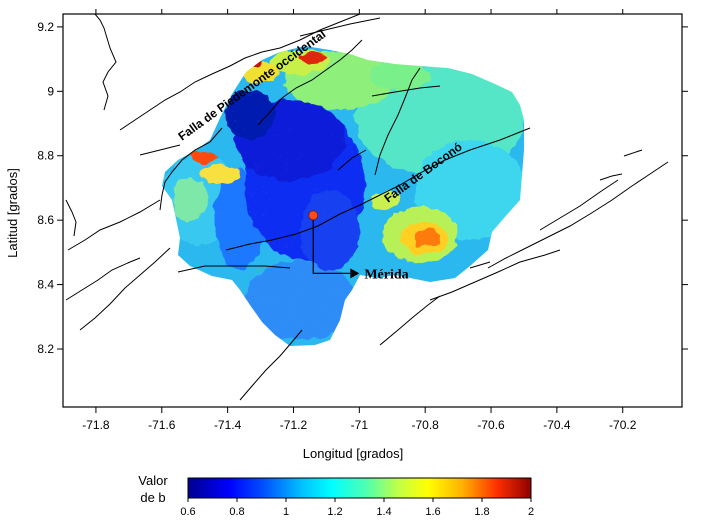 This screenshot has height=524, width=702. What do you see at coordinates (45, 156) in the screenshot?
I see `y-tick-label: 8.8` at bounding box center [45, 156].